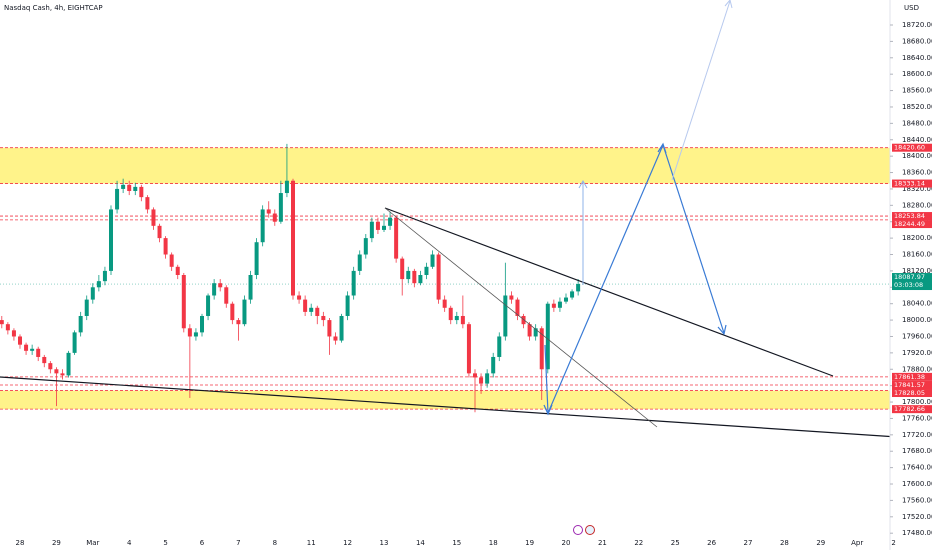 The image size is (932, 550). What do you see at coordinates (917, 271) in the screenshot?
I see `y-tick-label: 18120.00` at bounding box center [917, 271].